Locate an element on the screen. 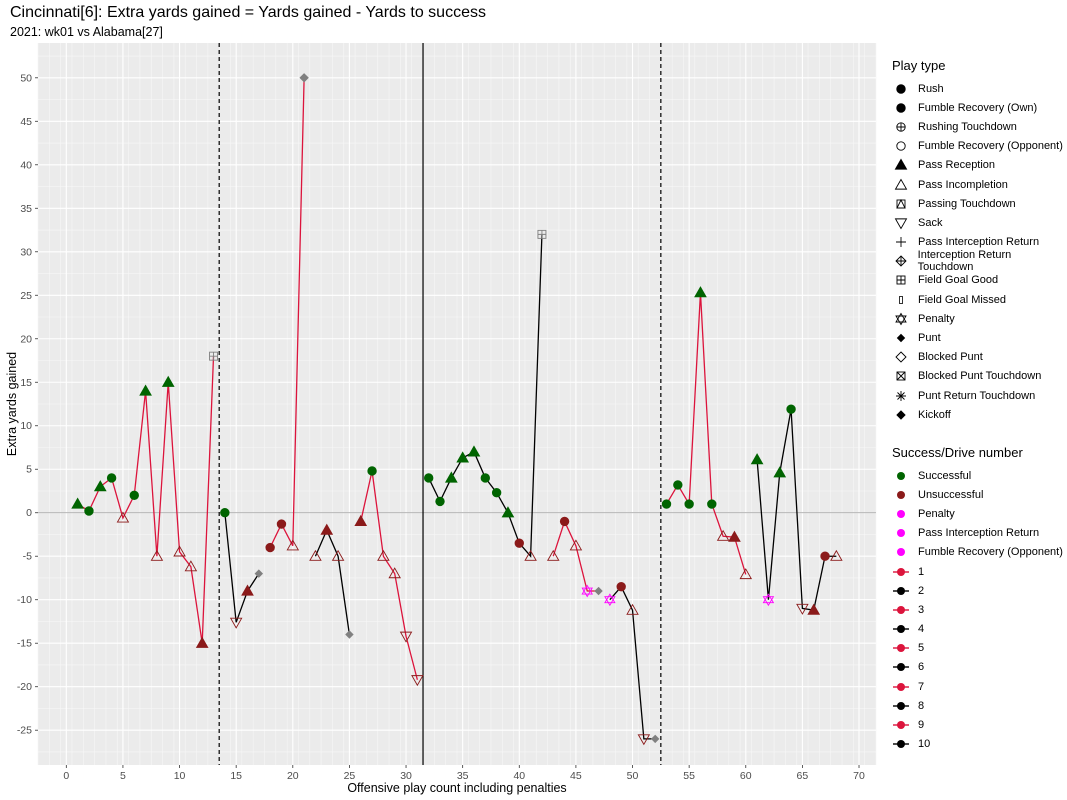 This screenshot has width=1067, height=800. x-tick-label: 60 is located at coordinates (746, 776).